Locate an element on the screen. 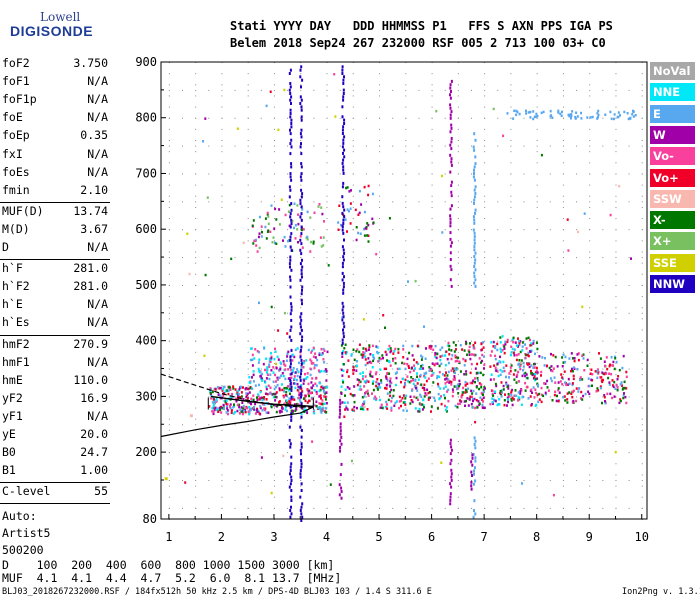  param-row: foEs N/A is located at coordinates (55, 174).